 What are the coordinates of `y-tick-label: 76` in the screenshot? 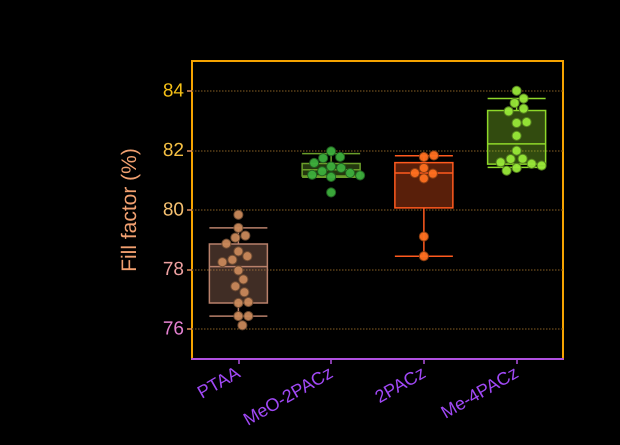 It's located at (173, 329).